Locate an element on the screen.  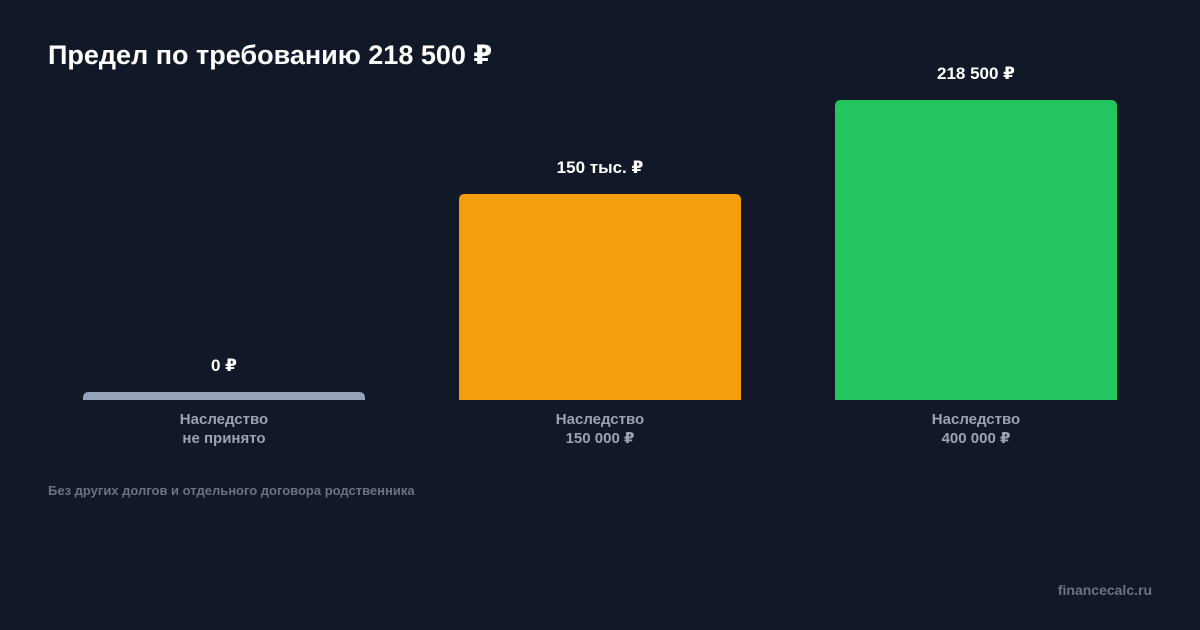
chart-title: Предел по требованию 218 500 ₽ is located at coordinates (270, 55).